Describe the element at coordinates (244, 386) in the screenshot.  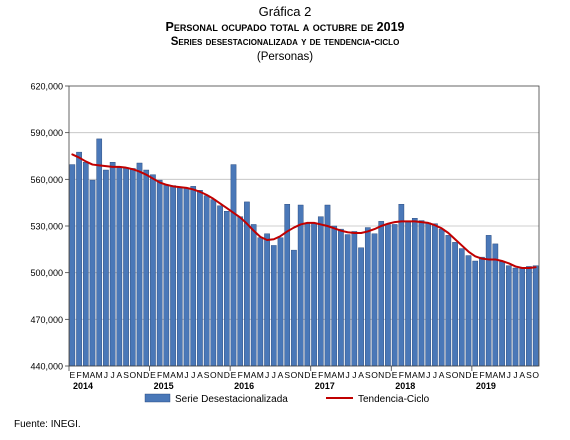
I see `x-tick-year: 2016` at that location.